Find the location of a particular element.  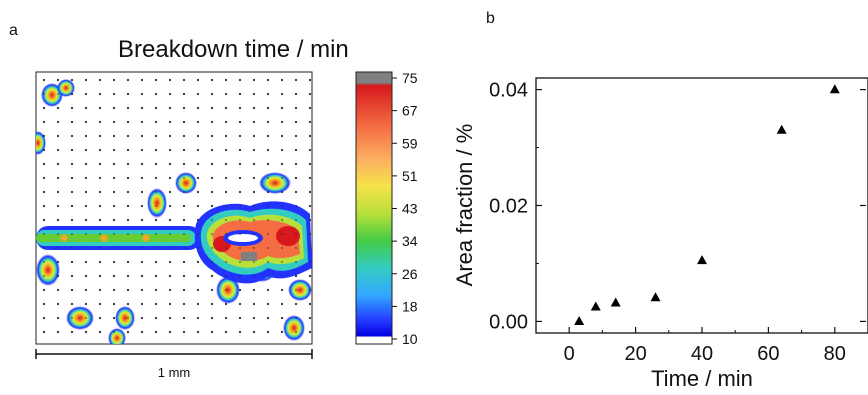

colorbar-tick-label: 67 is located at coordinates (410, 111).